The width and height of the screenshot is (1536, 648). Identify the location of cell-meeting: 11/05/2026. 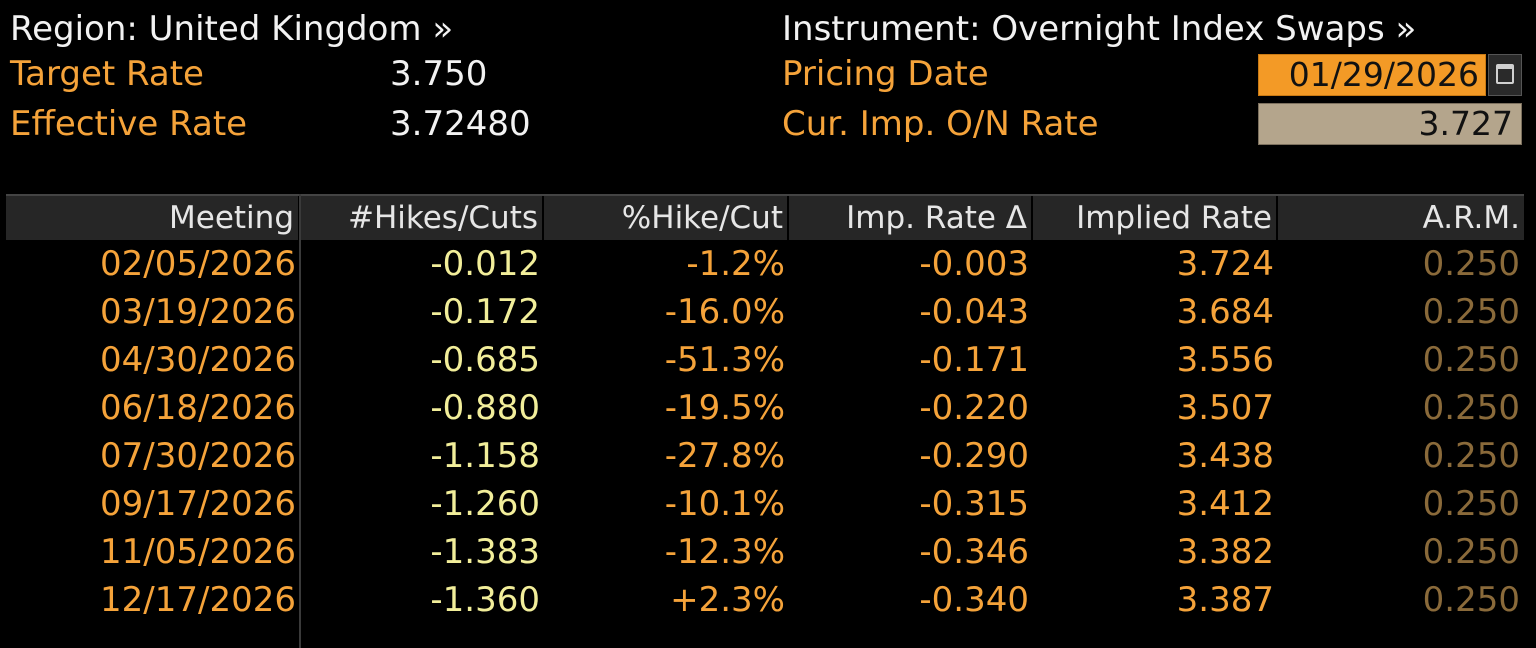
(198, 552).